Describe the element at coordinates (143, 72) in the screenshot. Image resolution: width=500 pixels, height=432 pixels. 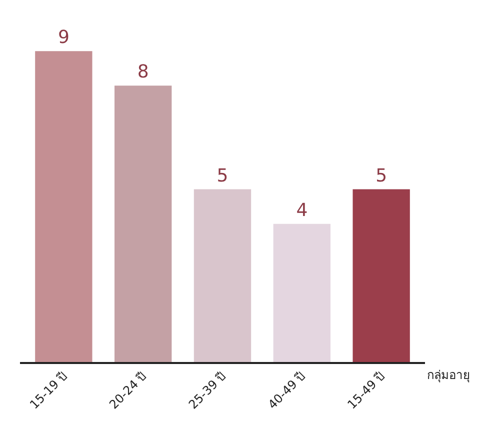
I see `data-label: 8` at that location.